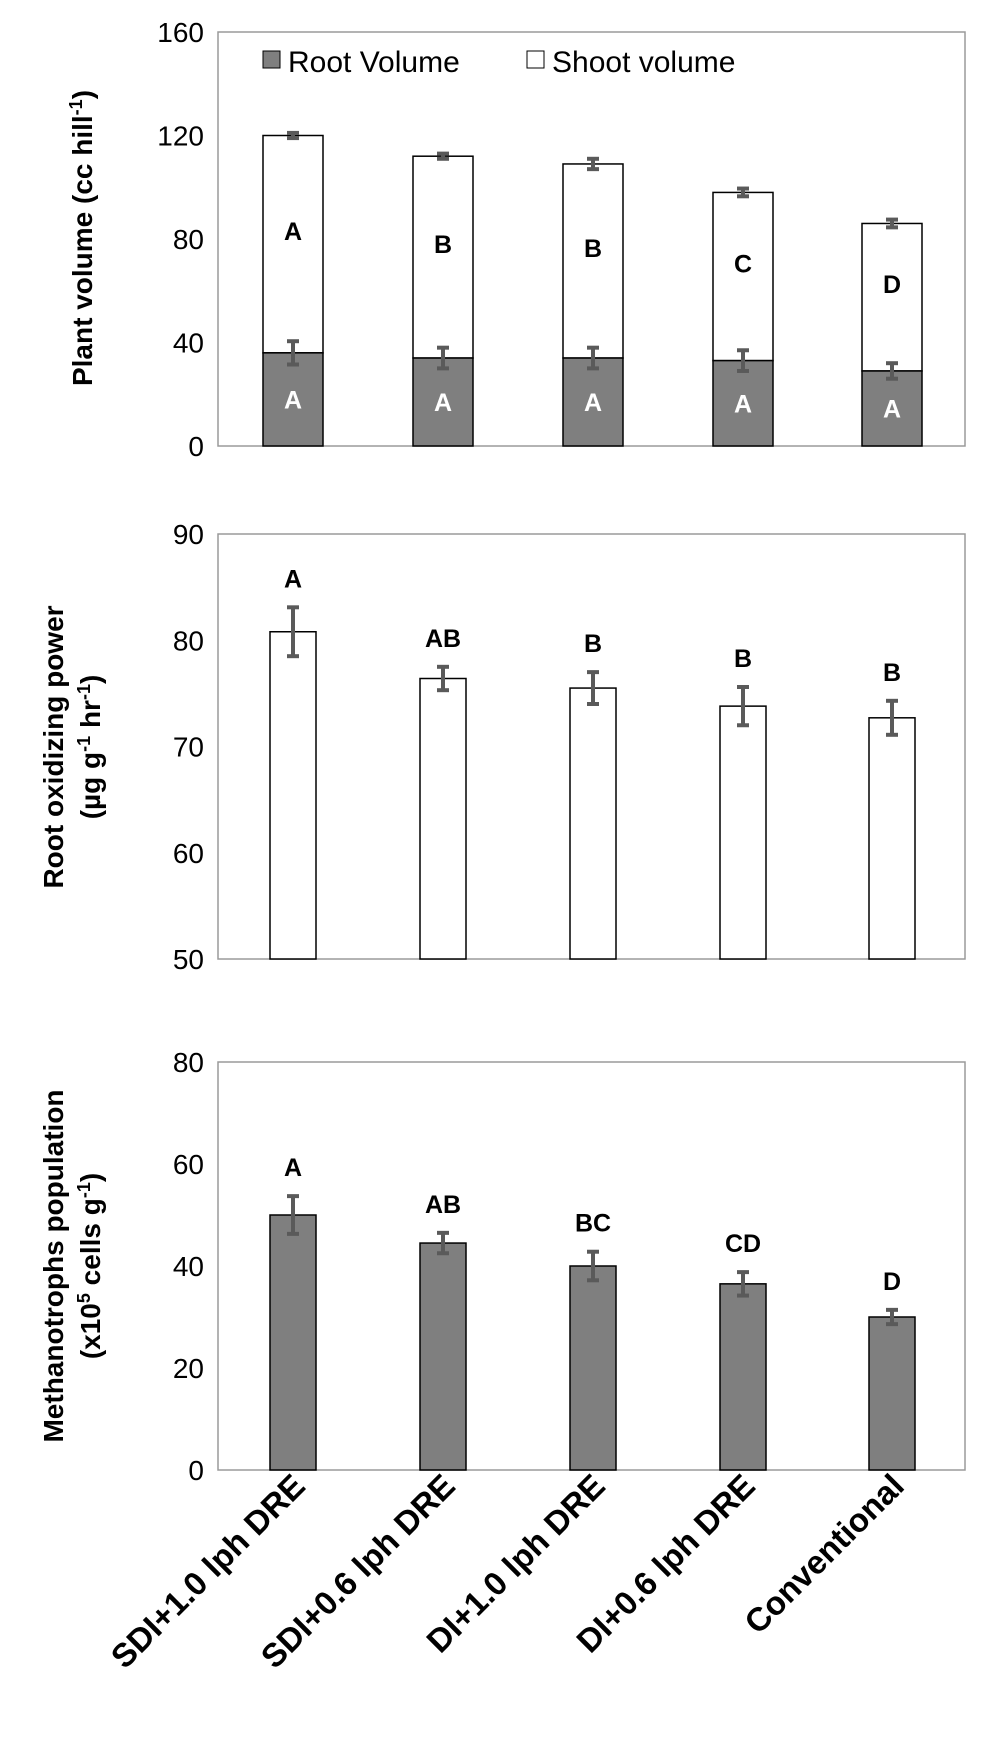  I want to click on legend-label-root-volume: Root Volume, so click(374, 62).